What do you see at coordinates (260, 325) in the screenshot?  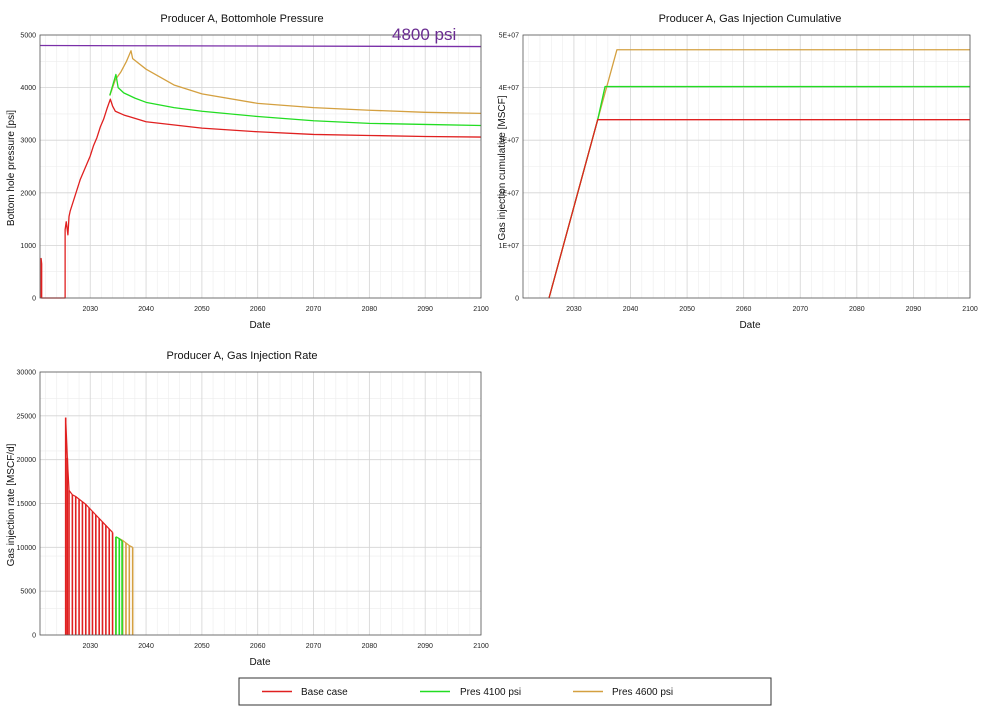 I see `chart-bhp-xlabel: Date` at bounding box center [260, 325].